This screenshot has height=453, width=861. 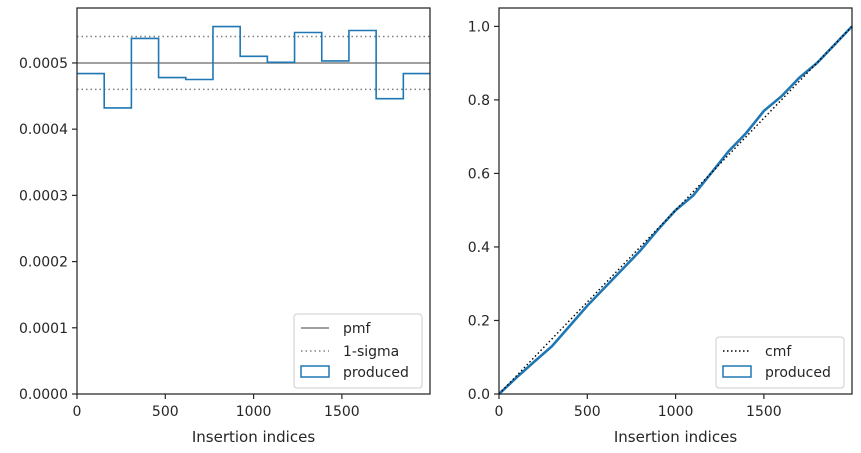 I want to click on pmf-x-tick-label: 500, so click(x=165, y=412).